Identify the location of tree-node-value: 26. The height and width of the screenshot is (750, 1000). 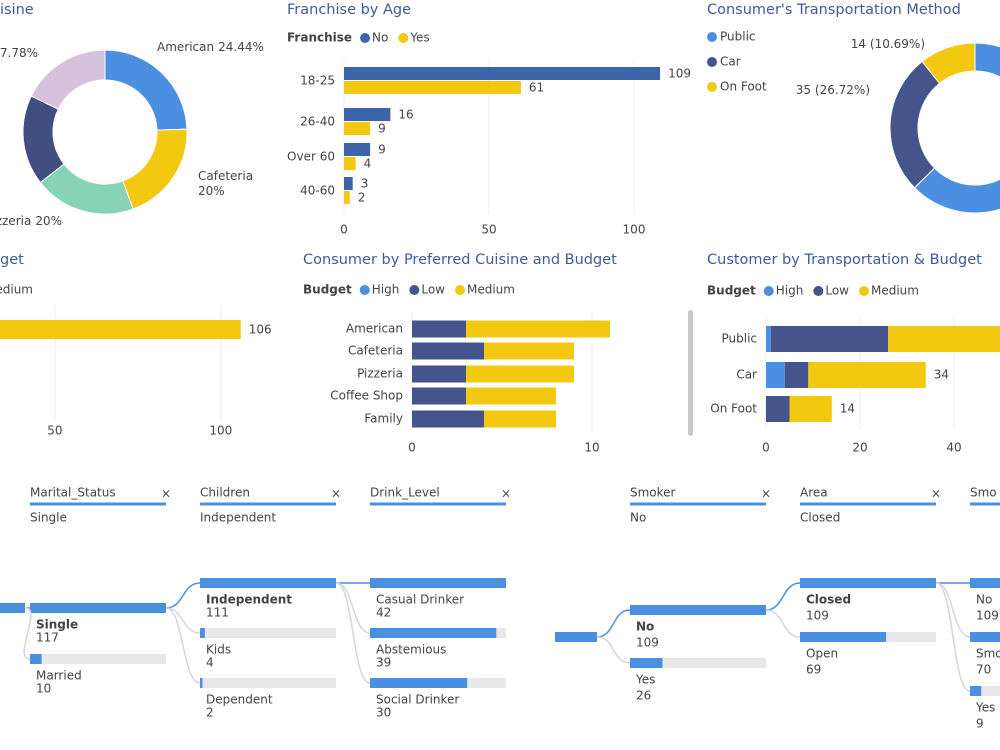
(643, 696).